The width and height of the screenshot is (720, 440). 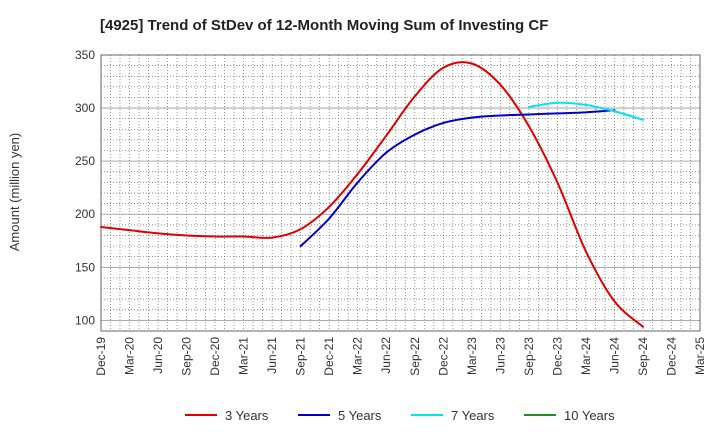 What do you see at coordinates (472, 356) in the screenshot?
I see `x-tick-label: Mar-23` at bounding box center [472, 356].